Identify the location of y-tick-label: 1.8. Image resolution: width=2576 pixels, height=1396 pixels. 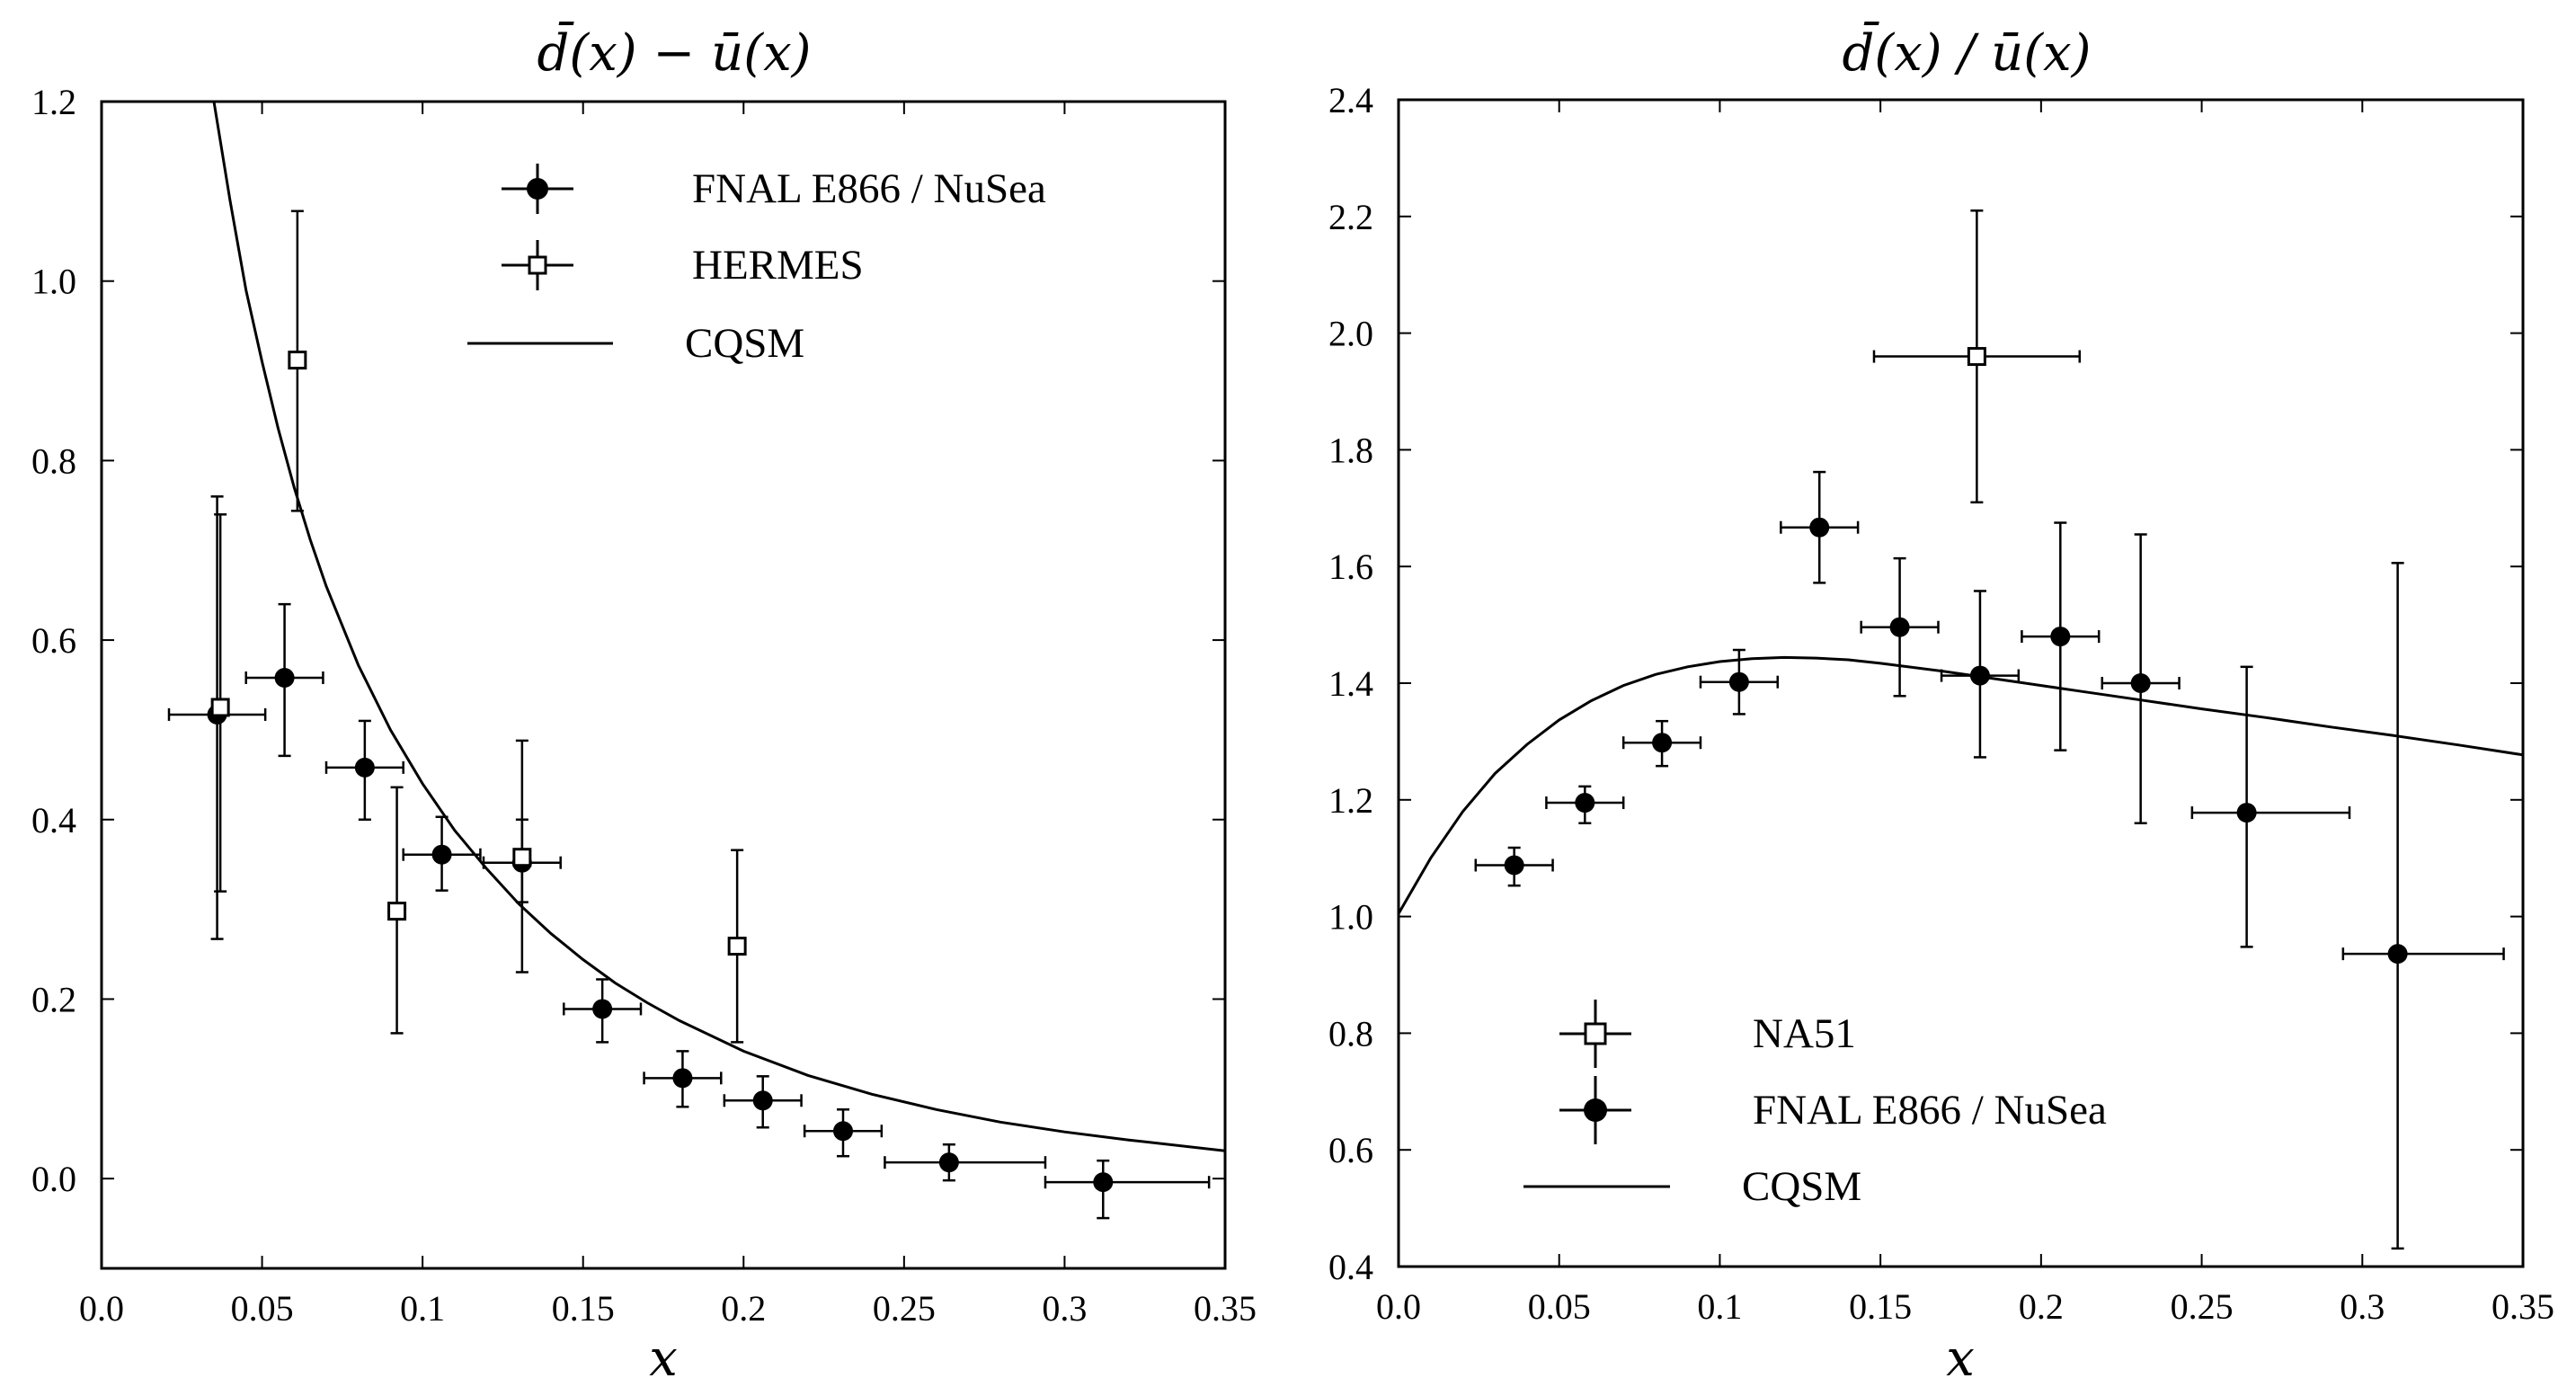
(1350, 450).